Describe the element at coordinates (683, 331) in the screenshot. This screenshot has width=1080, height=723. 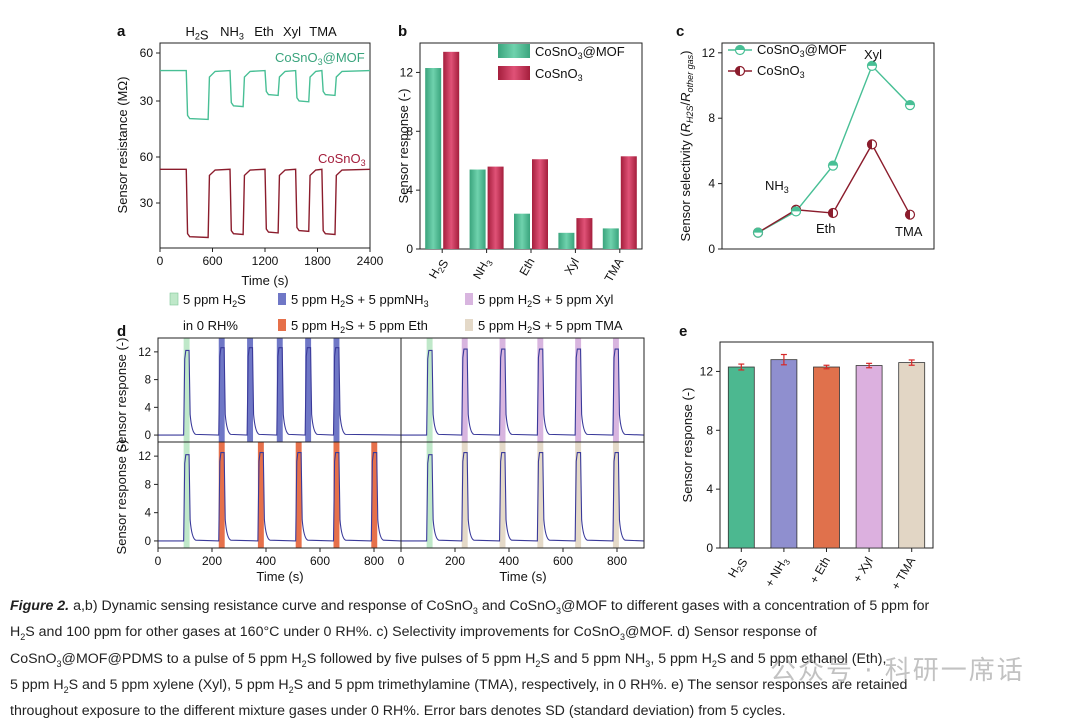
I see `panel-e-letter: e` at that location.